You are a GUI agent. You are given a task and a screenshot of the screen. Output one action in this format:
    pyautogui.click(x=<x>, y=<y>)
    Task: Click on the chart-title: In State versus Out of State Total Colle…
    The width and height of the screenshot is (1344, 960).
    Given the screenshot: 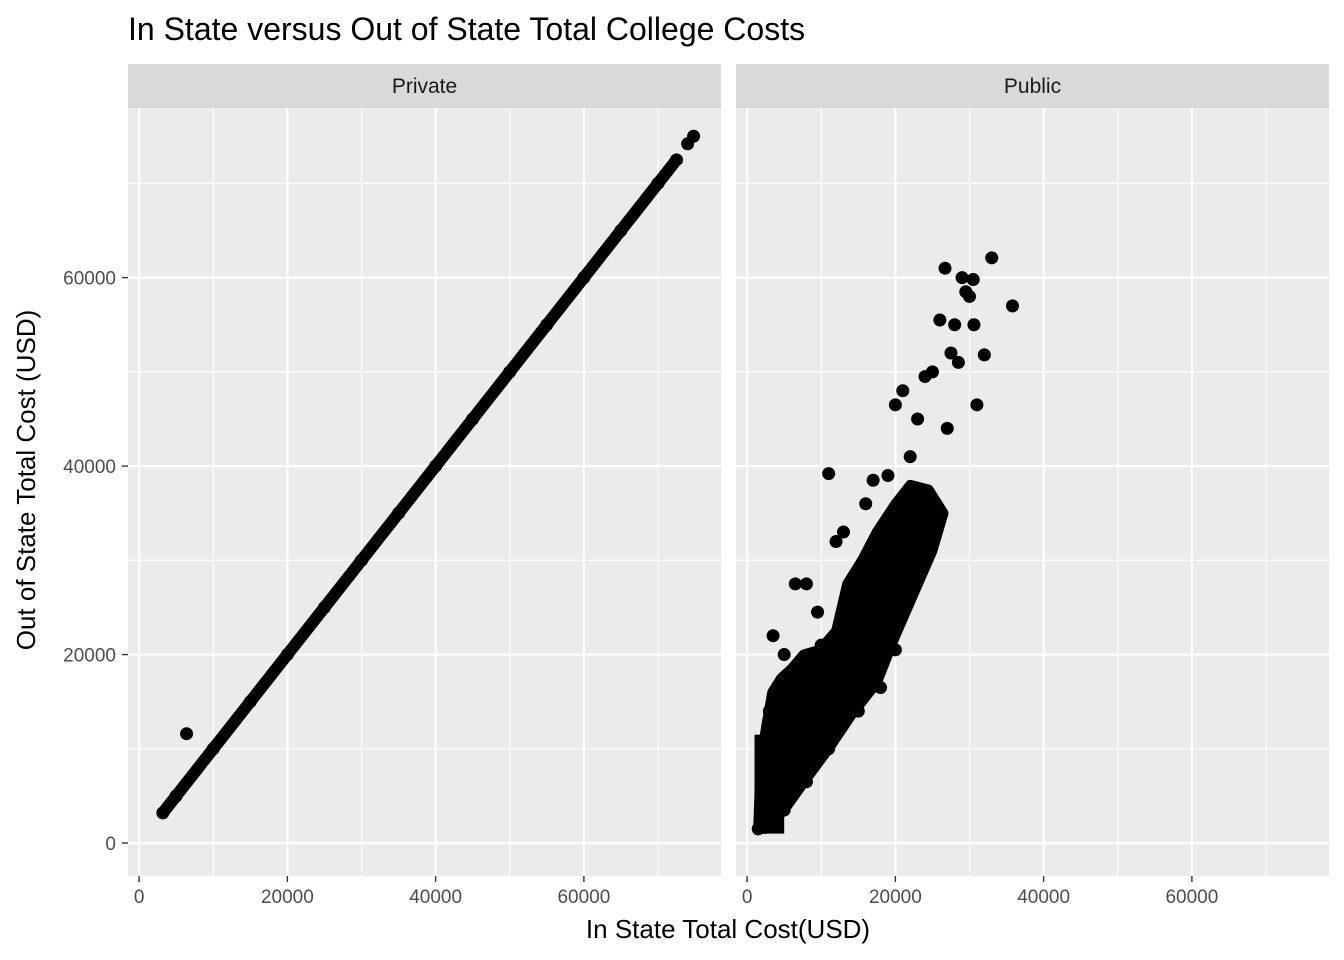 What is the action you would take?
    pyautogui.click(x=466, y=29)
    